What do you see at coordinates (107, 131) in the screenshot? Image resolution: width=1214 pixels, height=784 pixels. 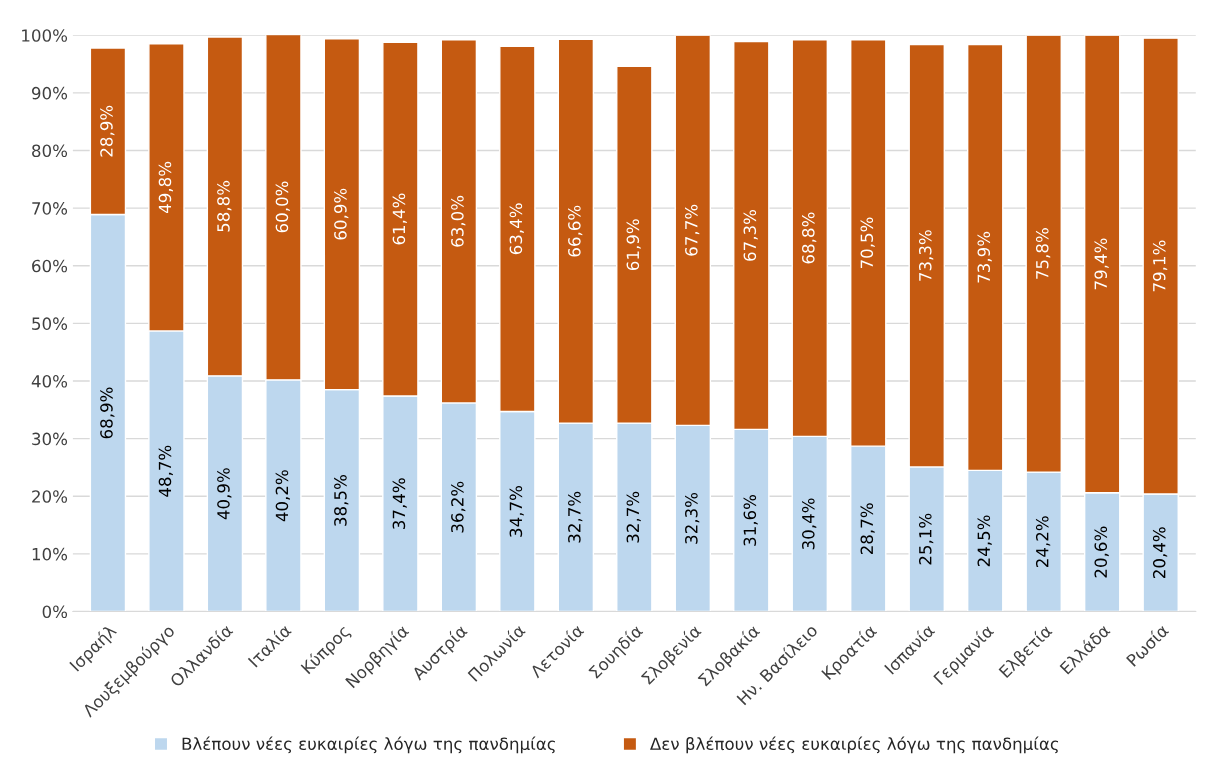 I see `data-label: 28,9%` at bounding box center [107, 131].